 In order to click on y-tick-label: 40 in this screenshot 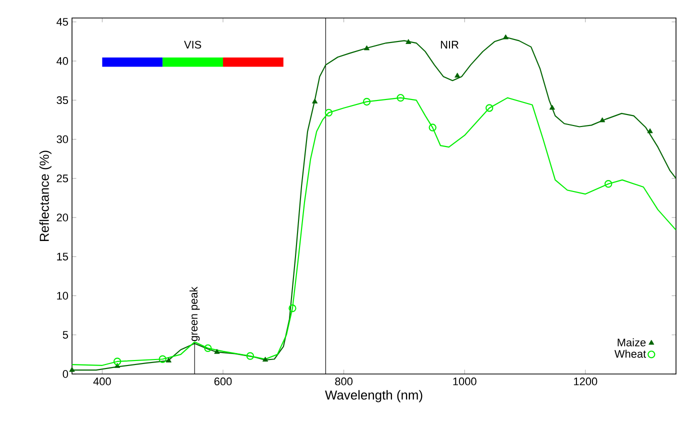, I will do `click(62, 61)`.